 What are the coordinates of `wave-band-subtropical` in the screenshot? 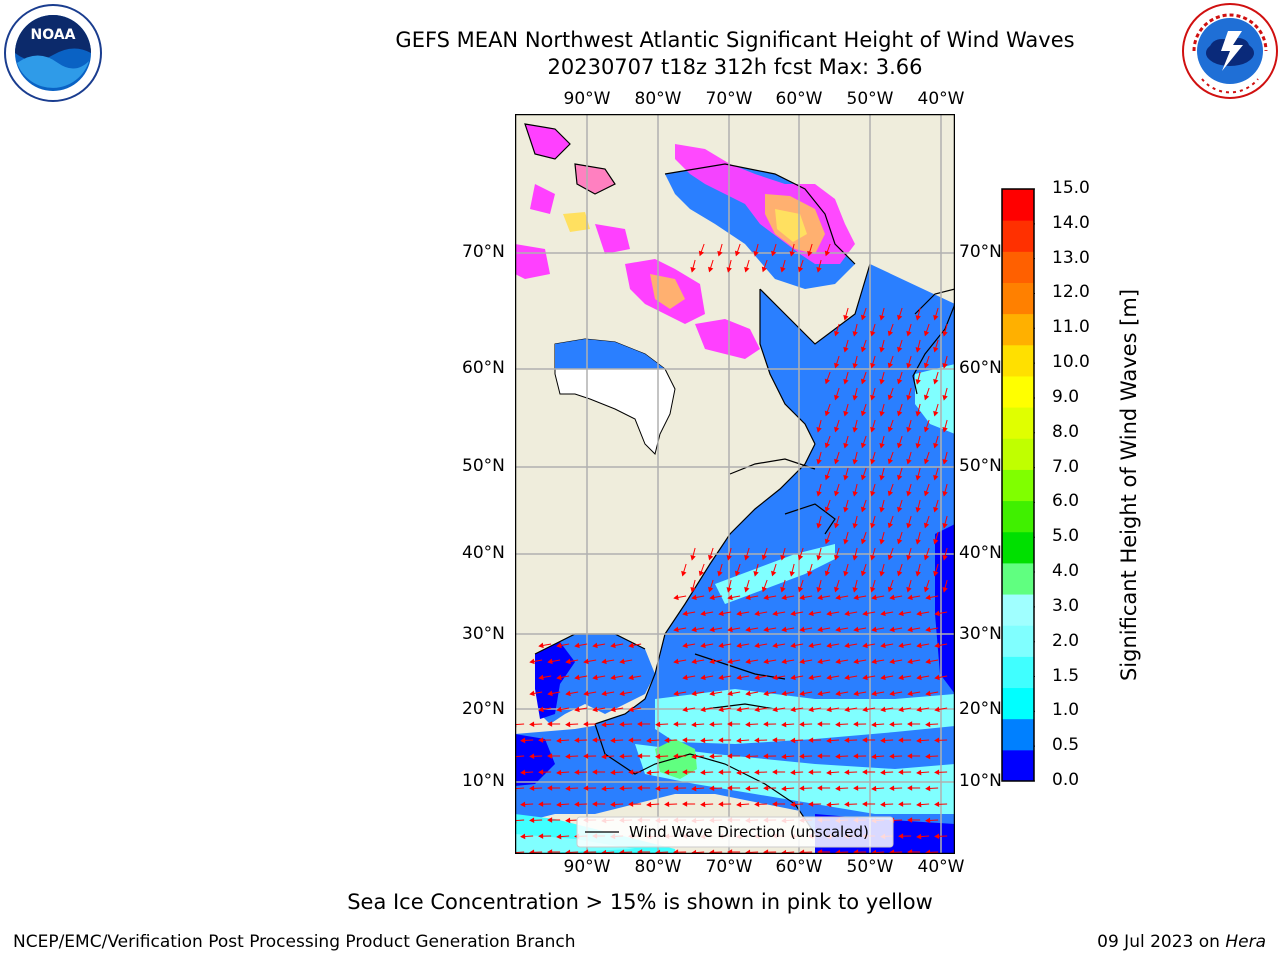 It's located at (805, 716).